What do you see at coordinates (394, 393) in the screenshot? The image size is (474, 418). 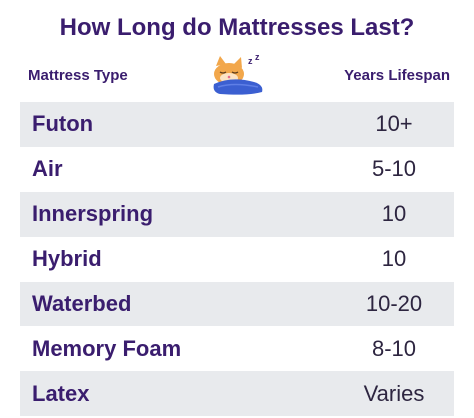 I see `years-cell: Varies` at bounding box center [394, 393].